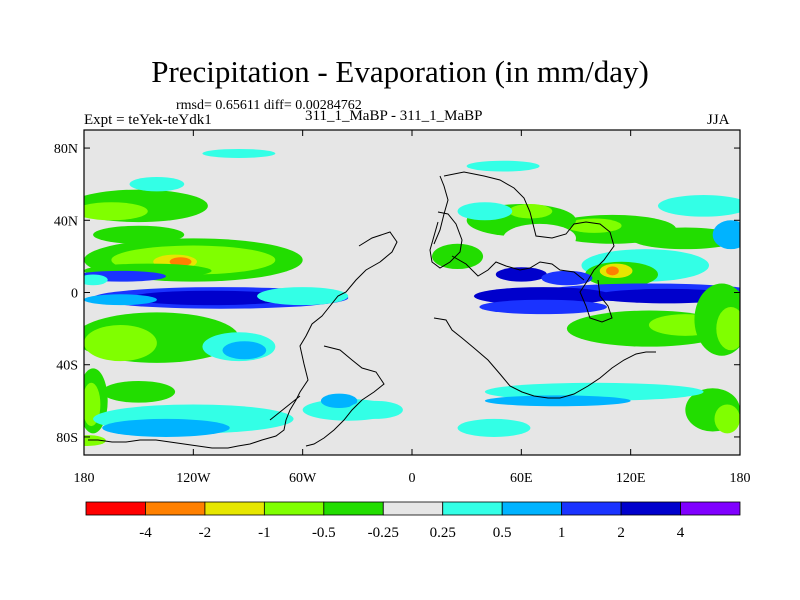 The image size is (800, 600). What do you see at coordinates (521, 478) in the screenshot?
I see `x-tick-label: 60E` at bounding box center [521, 478].